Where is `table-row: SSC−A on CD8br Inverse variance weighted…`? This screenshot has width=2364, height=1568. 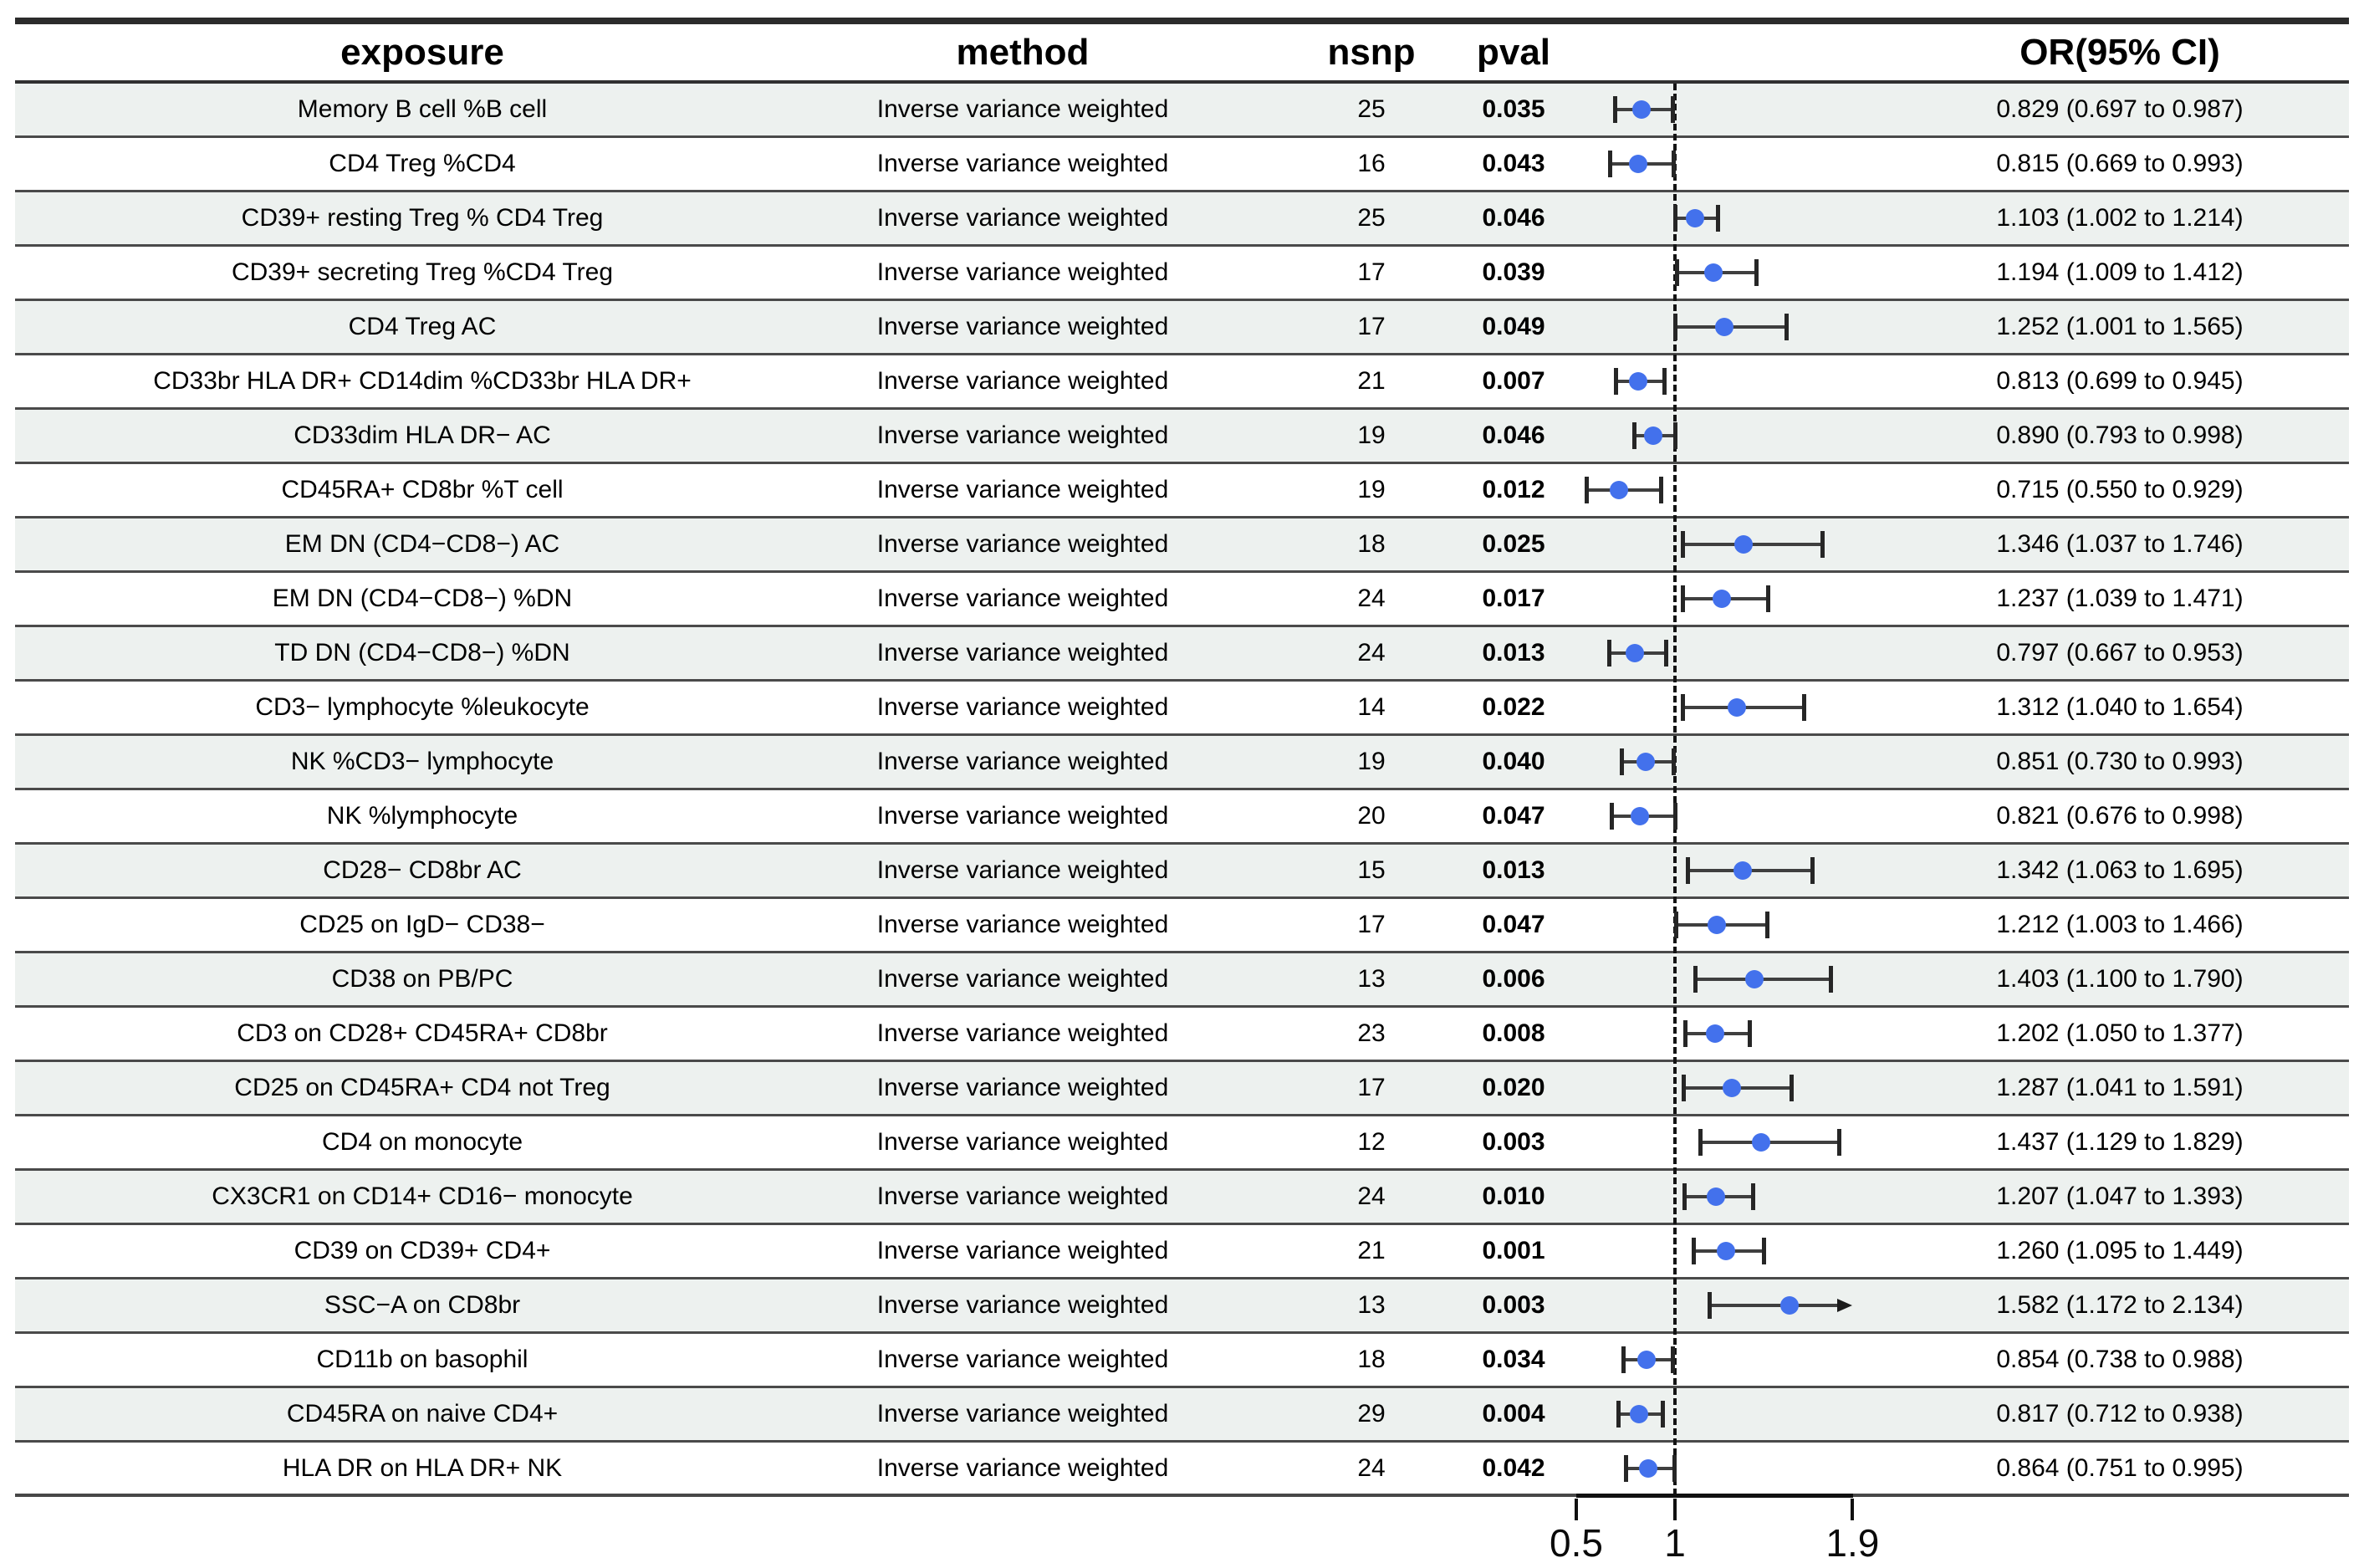
table-row: SSC−A on CD8br Inverse variance weighted… is located at coordinates (1182, 1306).